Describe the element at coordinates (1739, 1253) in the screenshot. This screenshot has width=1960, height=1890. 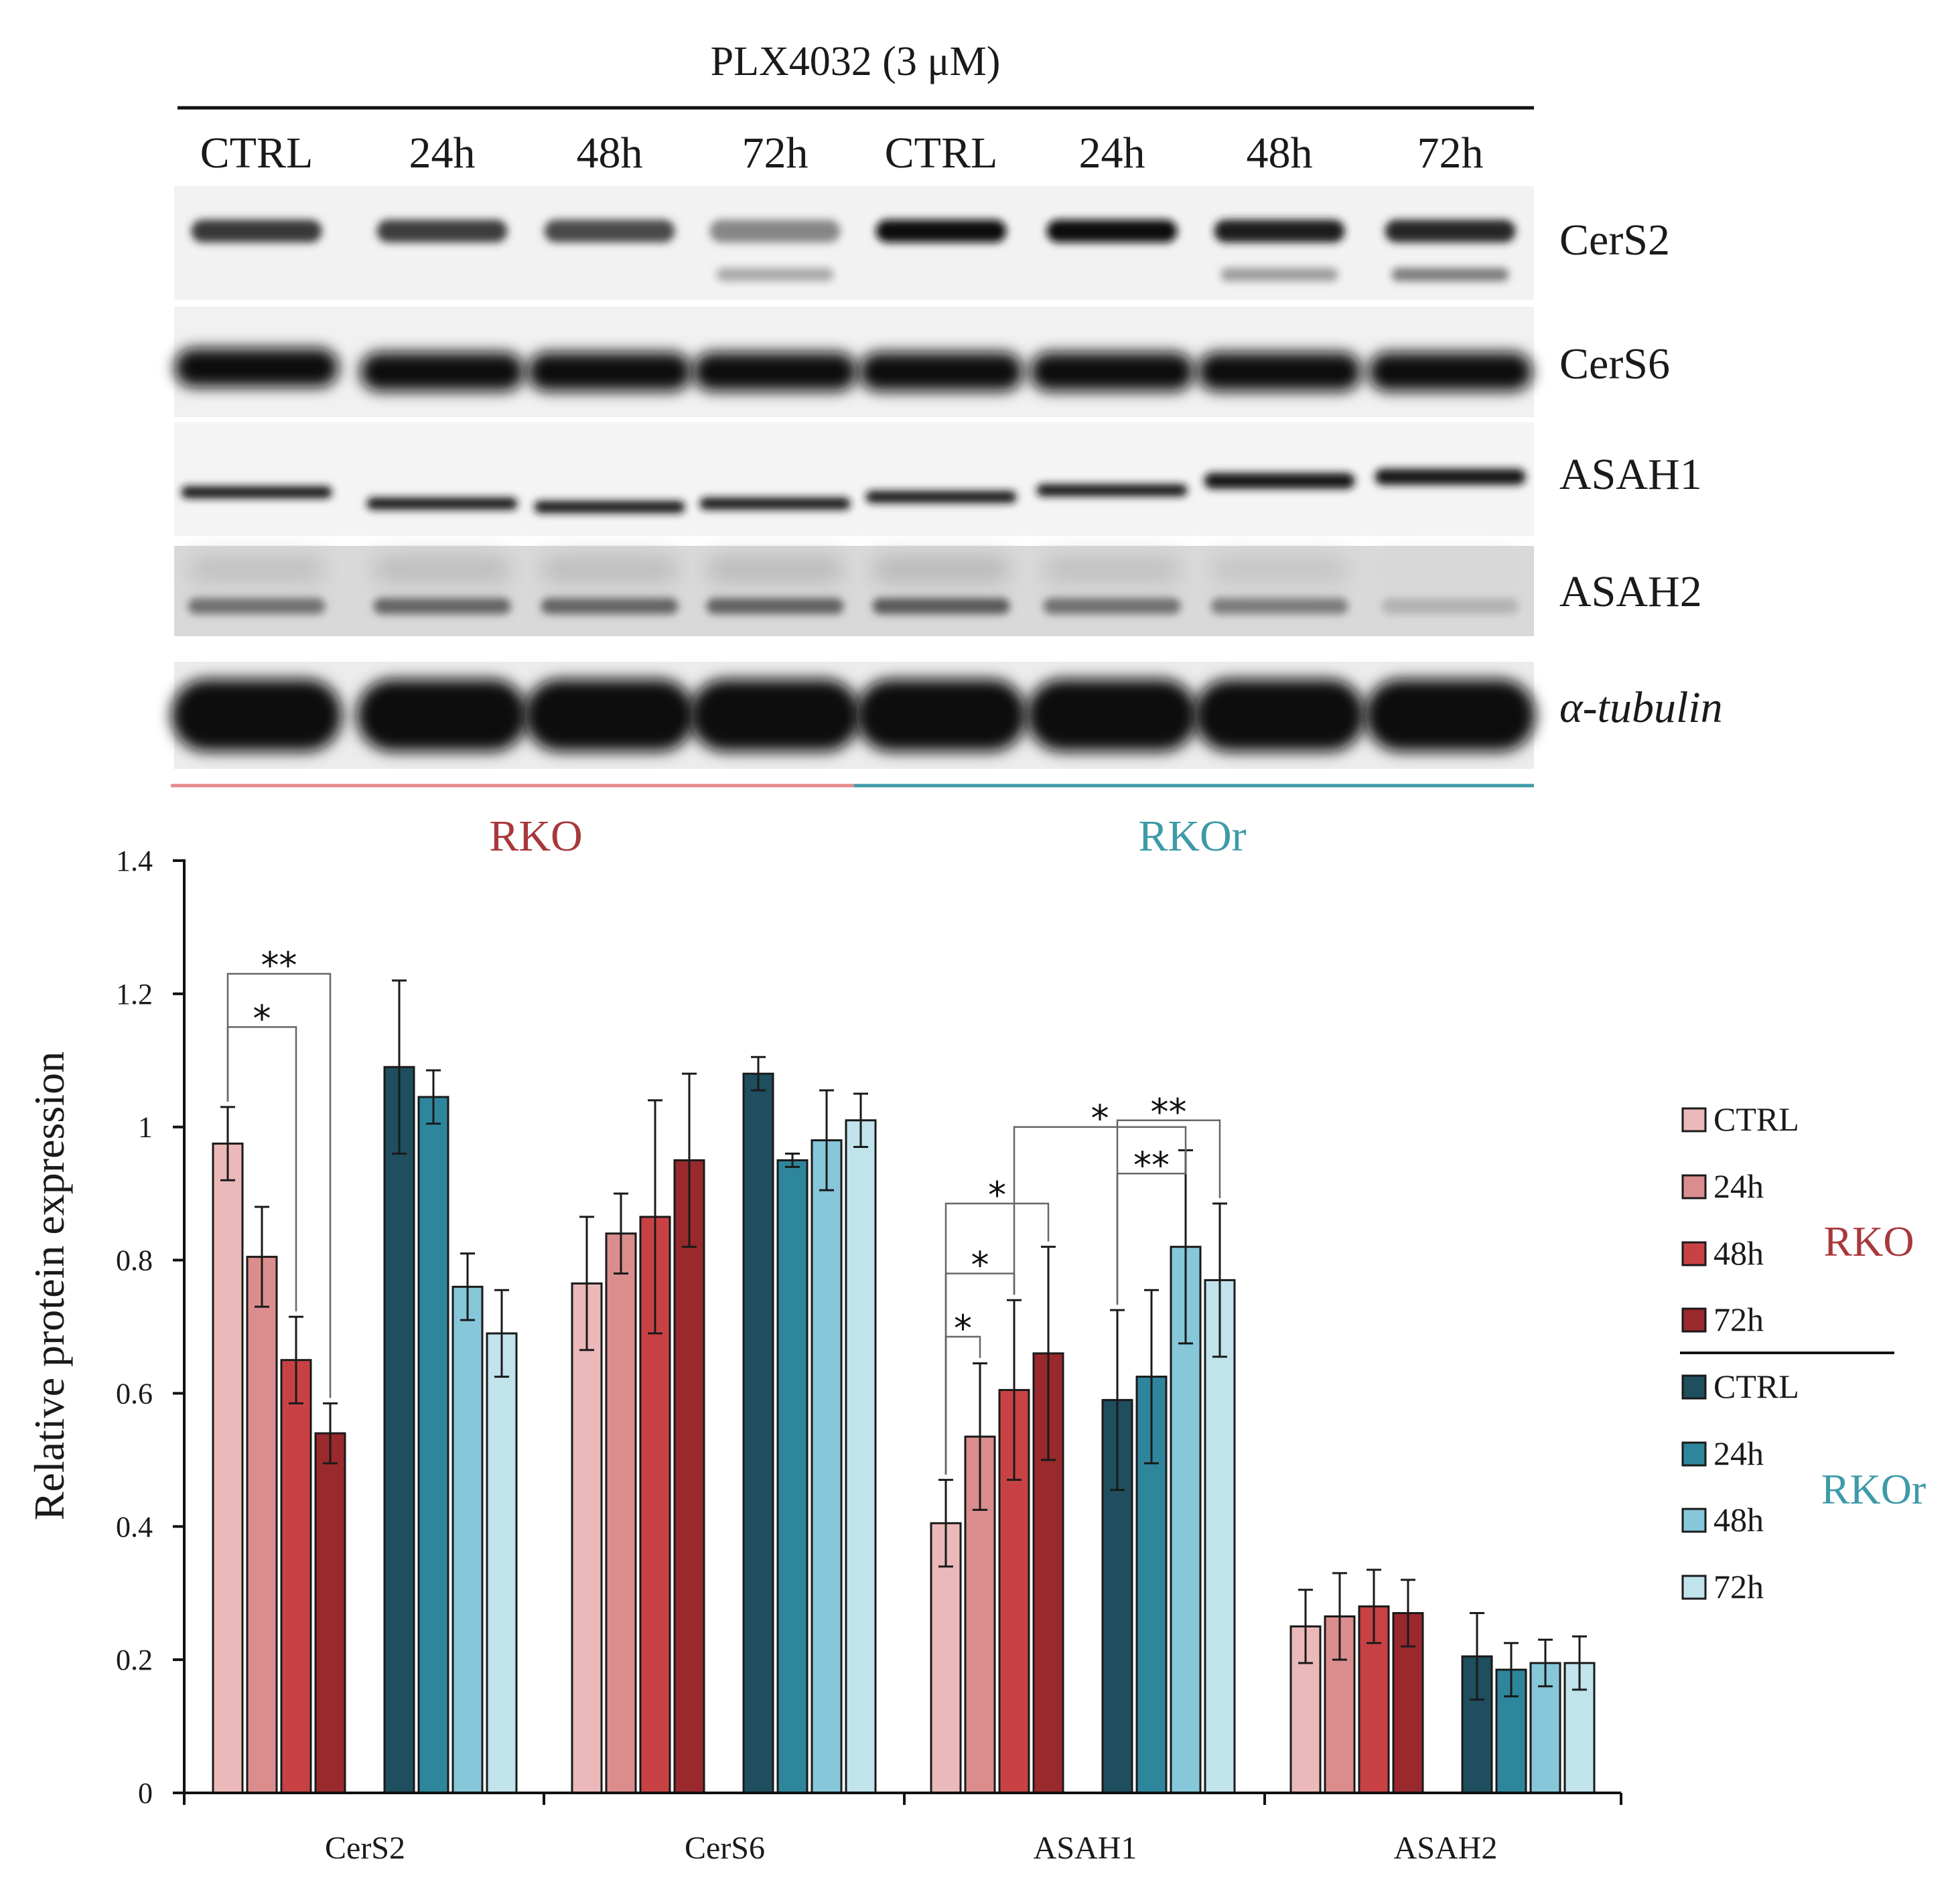
I see `legend-label: 48h` at that location.